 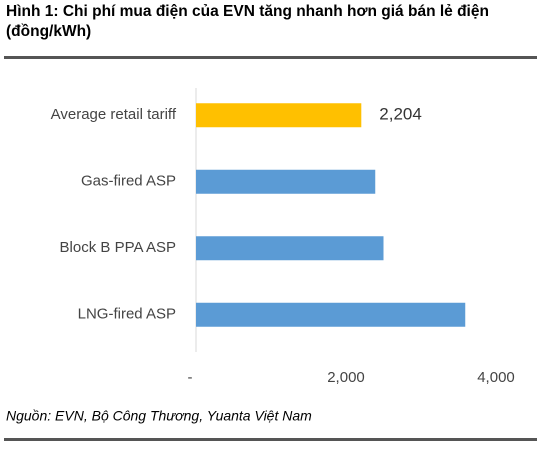 What do you see at coordinates (127, 314) in the screenshot?
I see `y-tick-label: LNG-fired ASP` at bounding box center [127, 314].